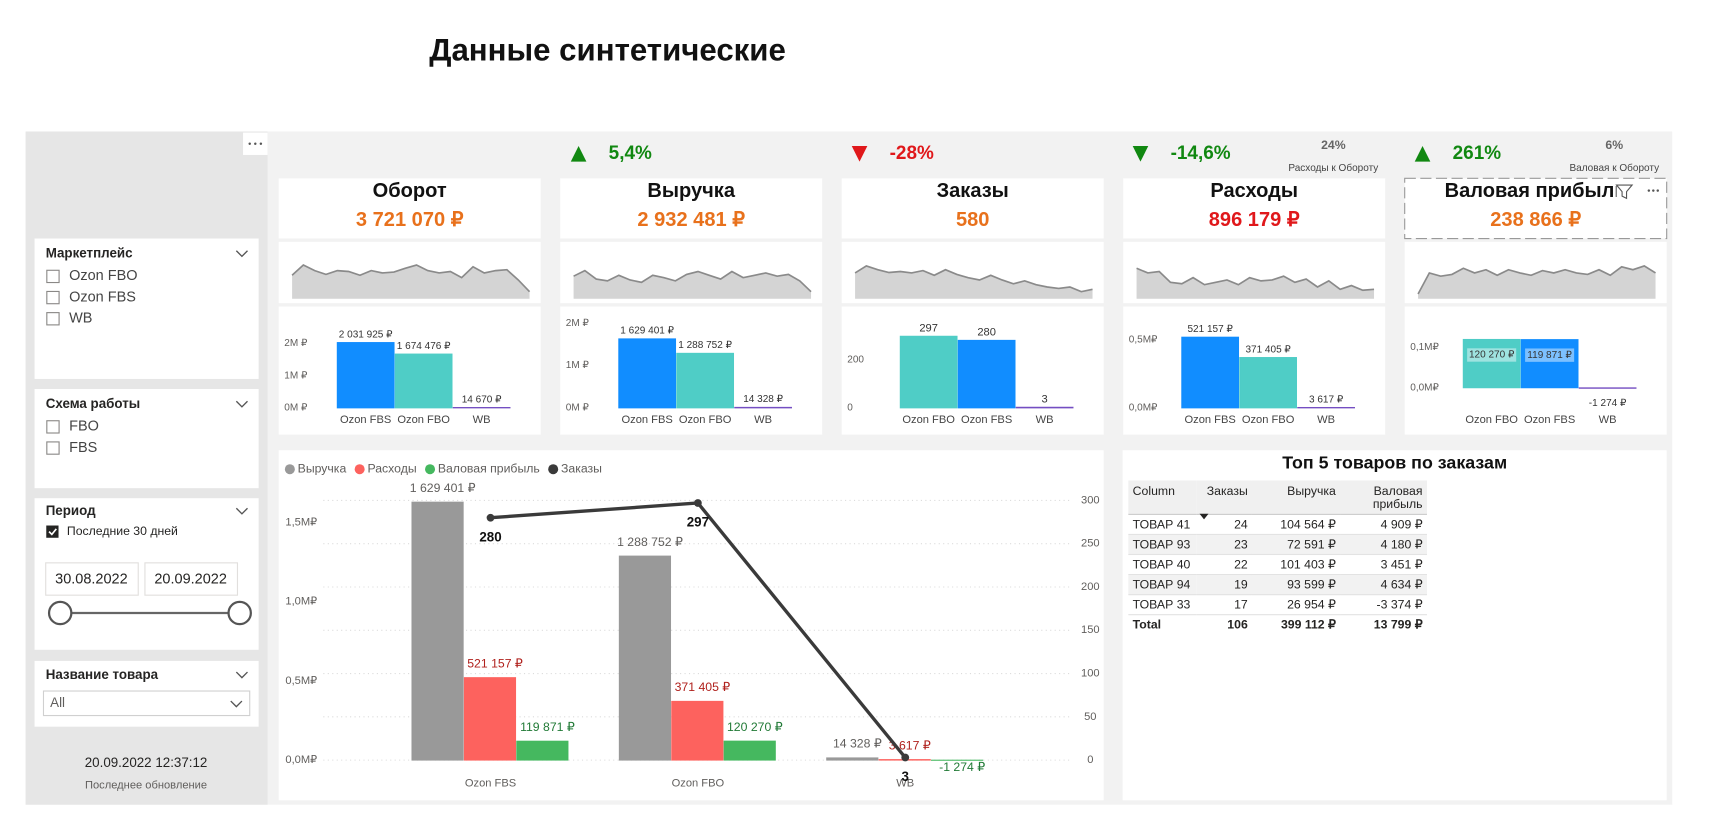 This screenshot has height=827, width=1728. What do you see at coordinates (482, 399) in the screenshot?
I see `data-label: 14 670 ₽` at bounding box center [482, 399].